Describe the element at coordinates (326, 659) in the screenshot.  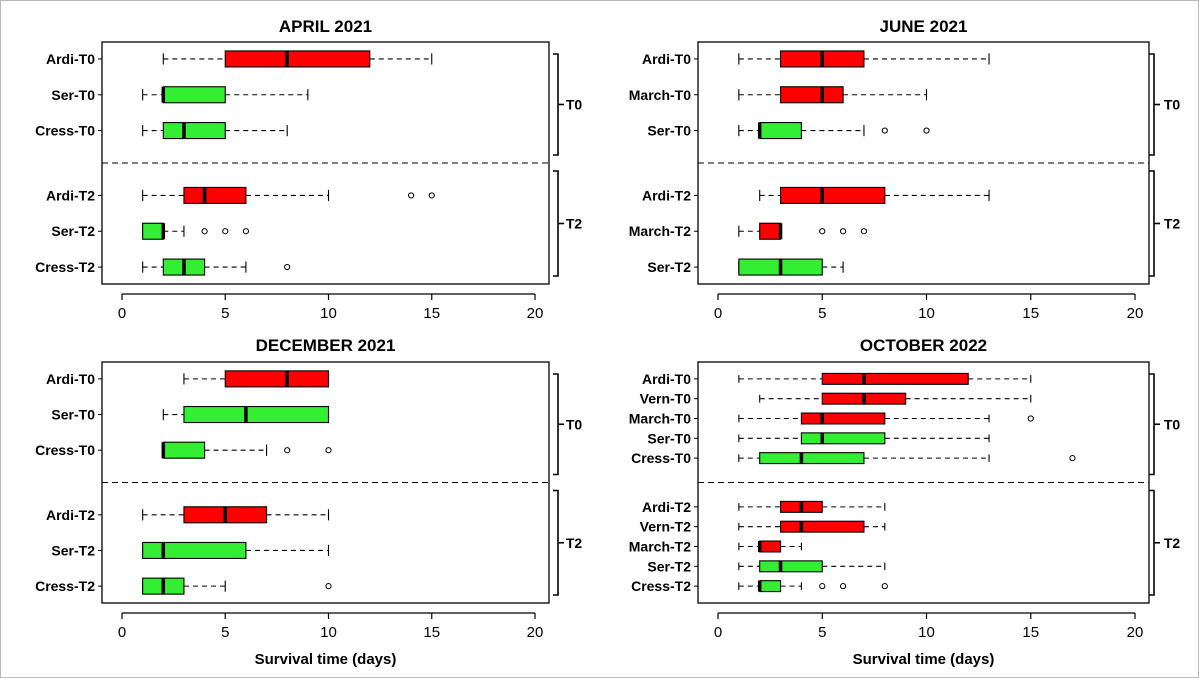
I see `x-axis-label: Survival time (days)` at that location.